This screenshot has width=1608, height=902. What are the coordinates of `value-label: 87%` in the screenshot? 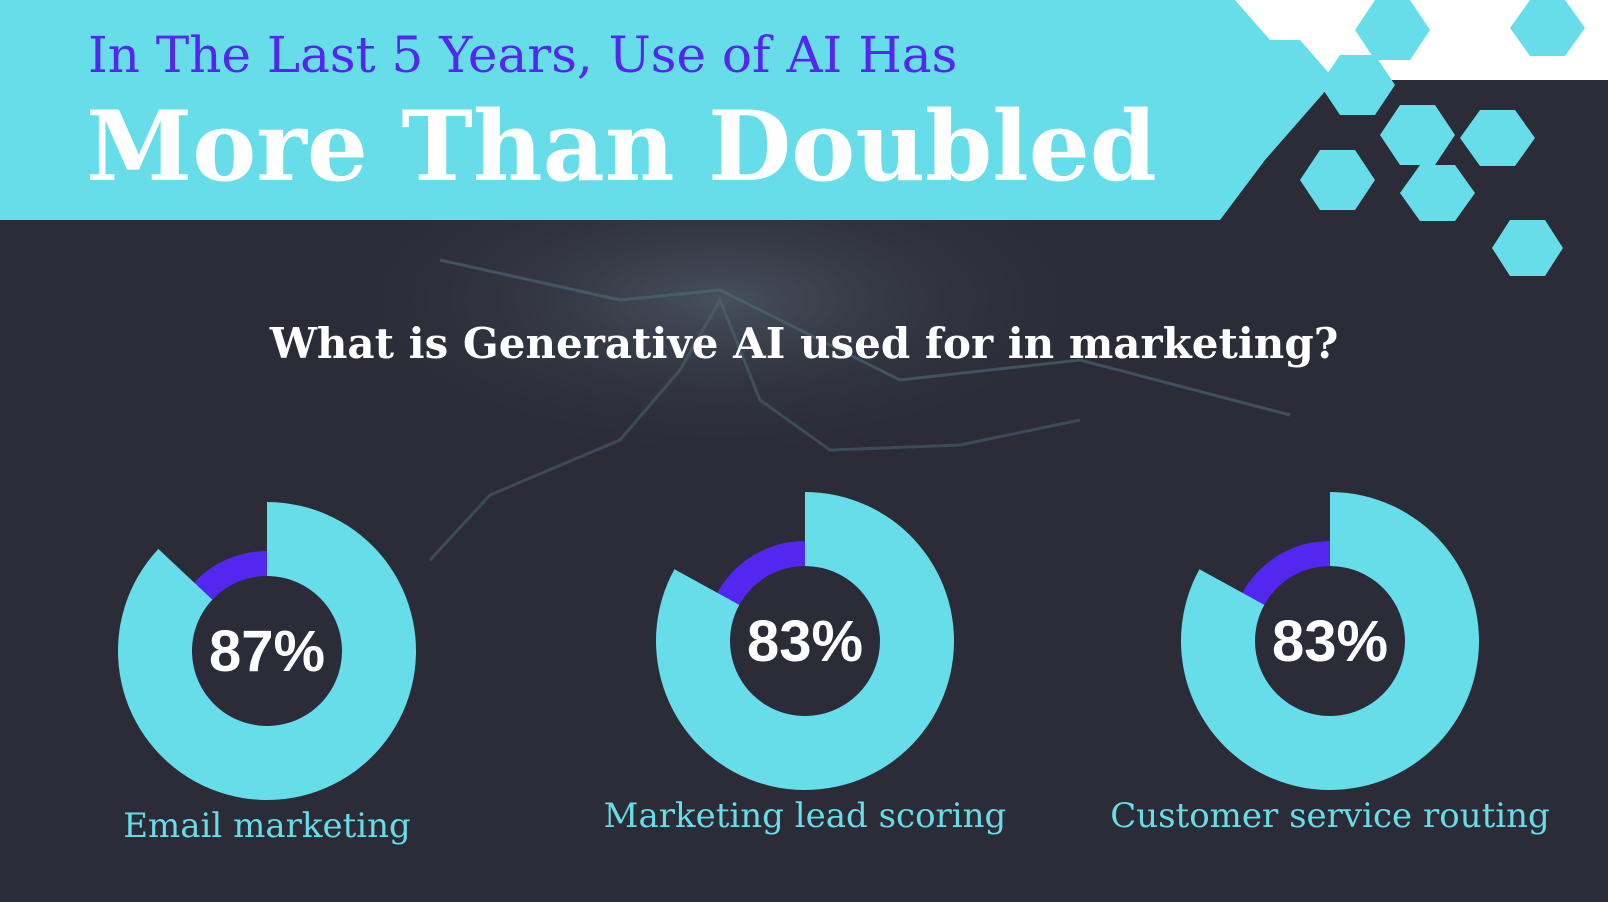 It's located at (267, 651).